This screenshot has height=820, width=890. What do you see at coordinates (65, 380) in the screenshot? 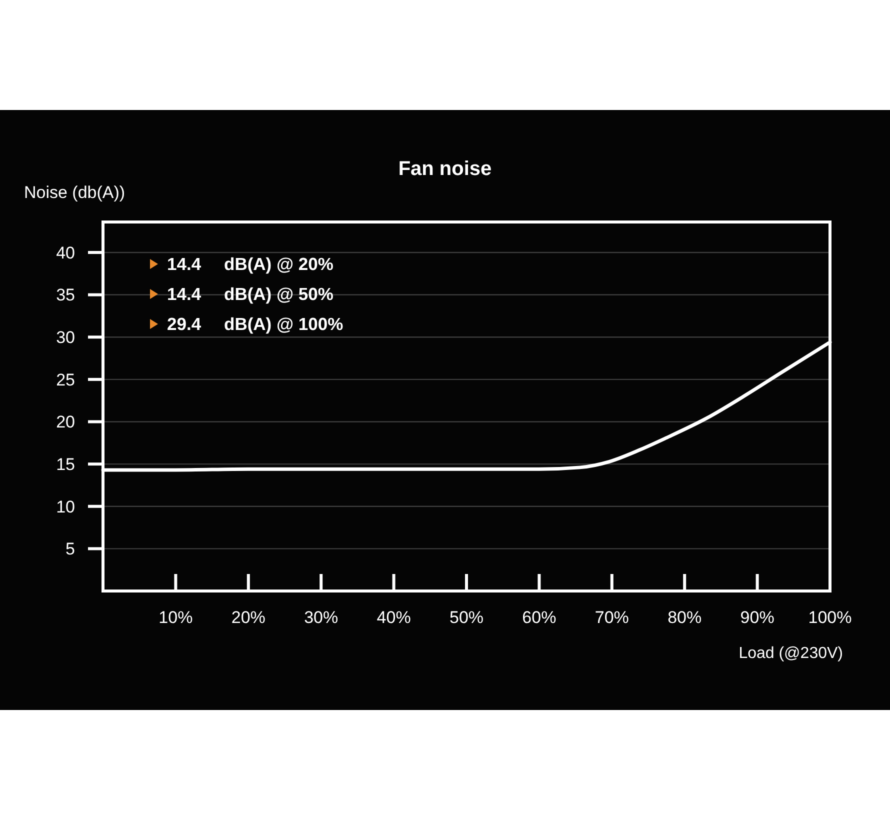
I see `y-tick-label: 25` at bounding box center [65, 380].